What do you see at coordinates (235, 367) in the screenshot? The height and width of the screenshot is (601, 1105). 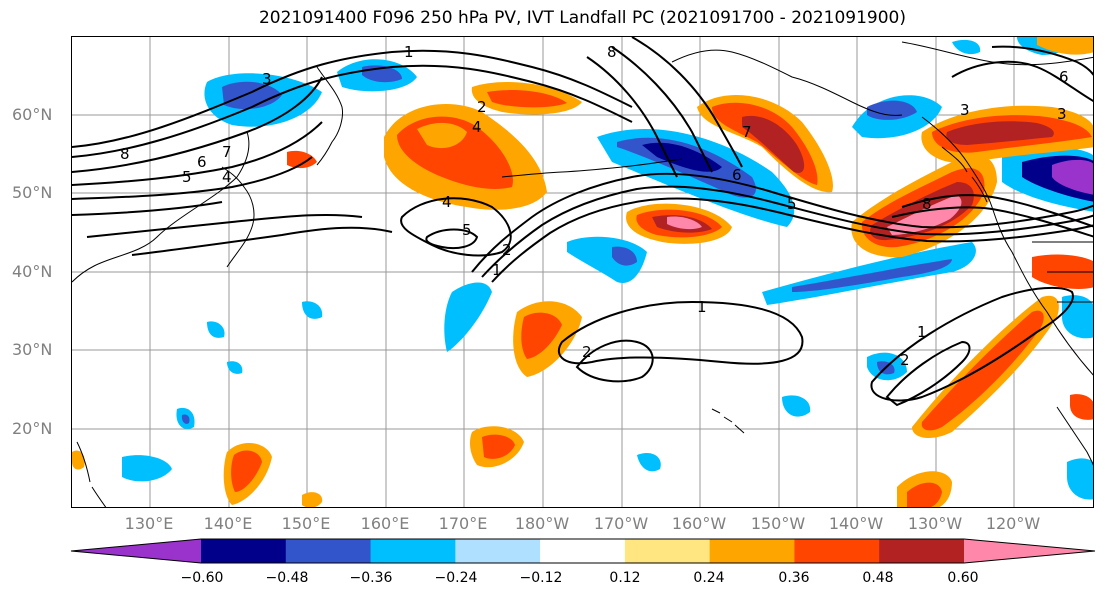 I see `shade-neg-small4` at bounding box center [235, 367].